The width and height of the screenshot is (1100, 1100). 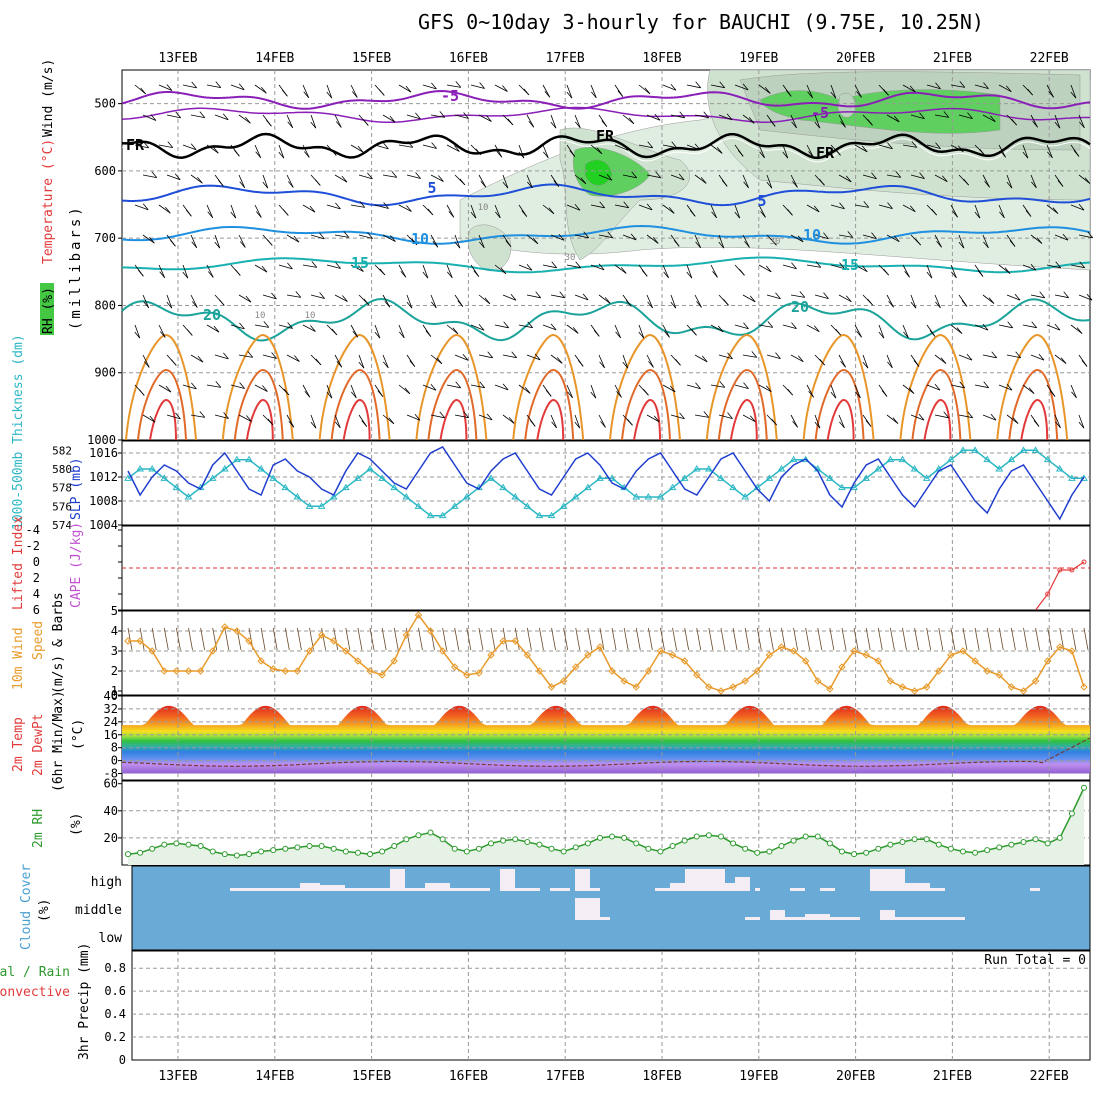 What do you see at coordinates (812, 235) in the screenshot?
I see `contour-label: 10` at bounding box center [812, 235].